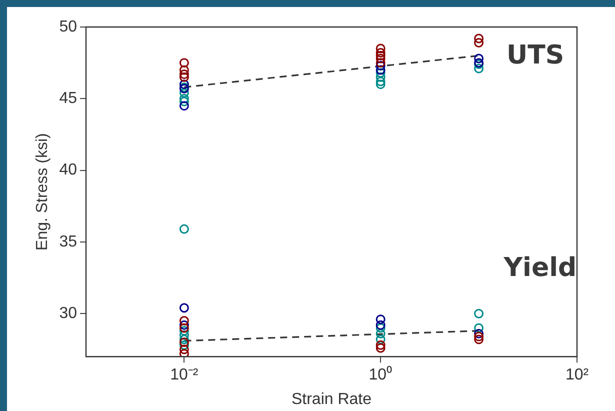 The image size is (615, 411). What do you see at coordinates (68, 27) in the screenshot?
I see `y-tick-label: 50` at bounding box center [68, 27].